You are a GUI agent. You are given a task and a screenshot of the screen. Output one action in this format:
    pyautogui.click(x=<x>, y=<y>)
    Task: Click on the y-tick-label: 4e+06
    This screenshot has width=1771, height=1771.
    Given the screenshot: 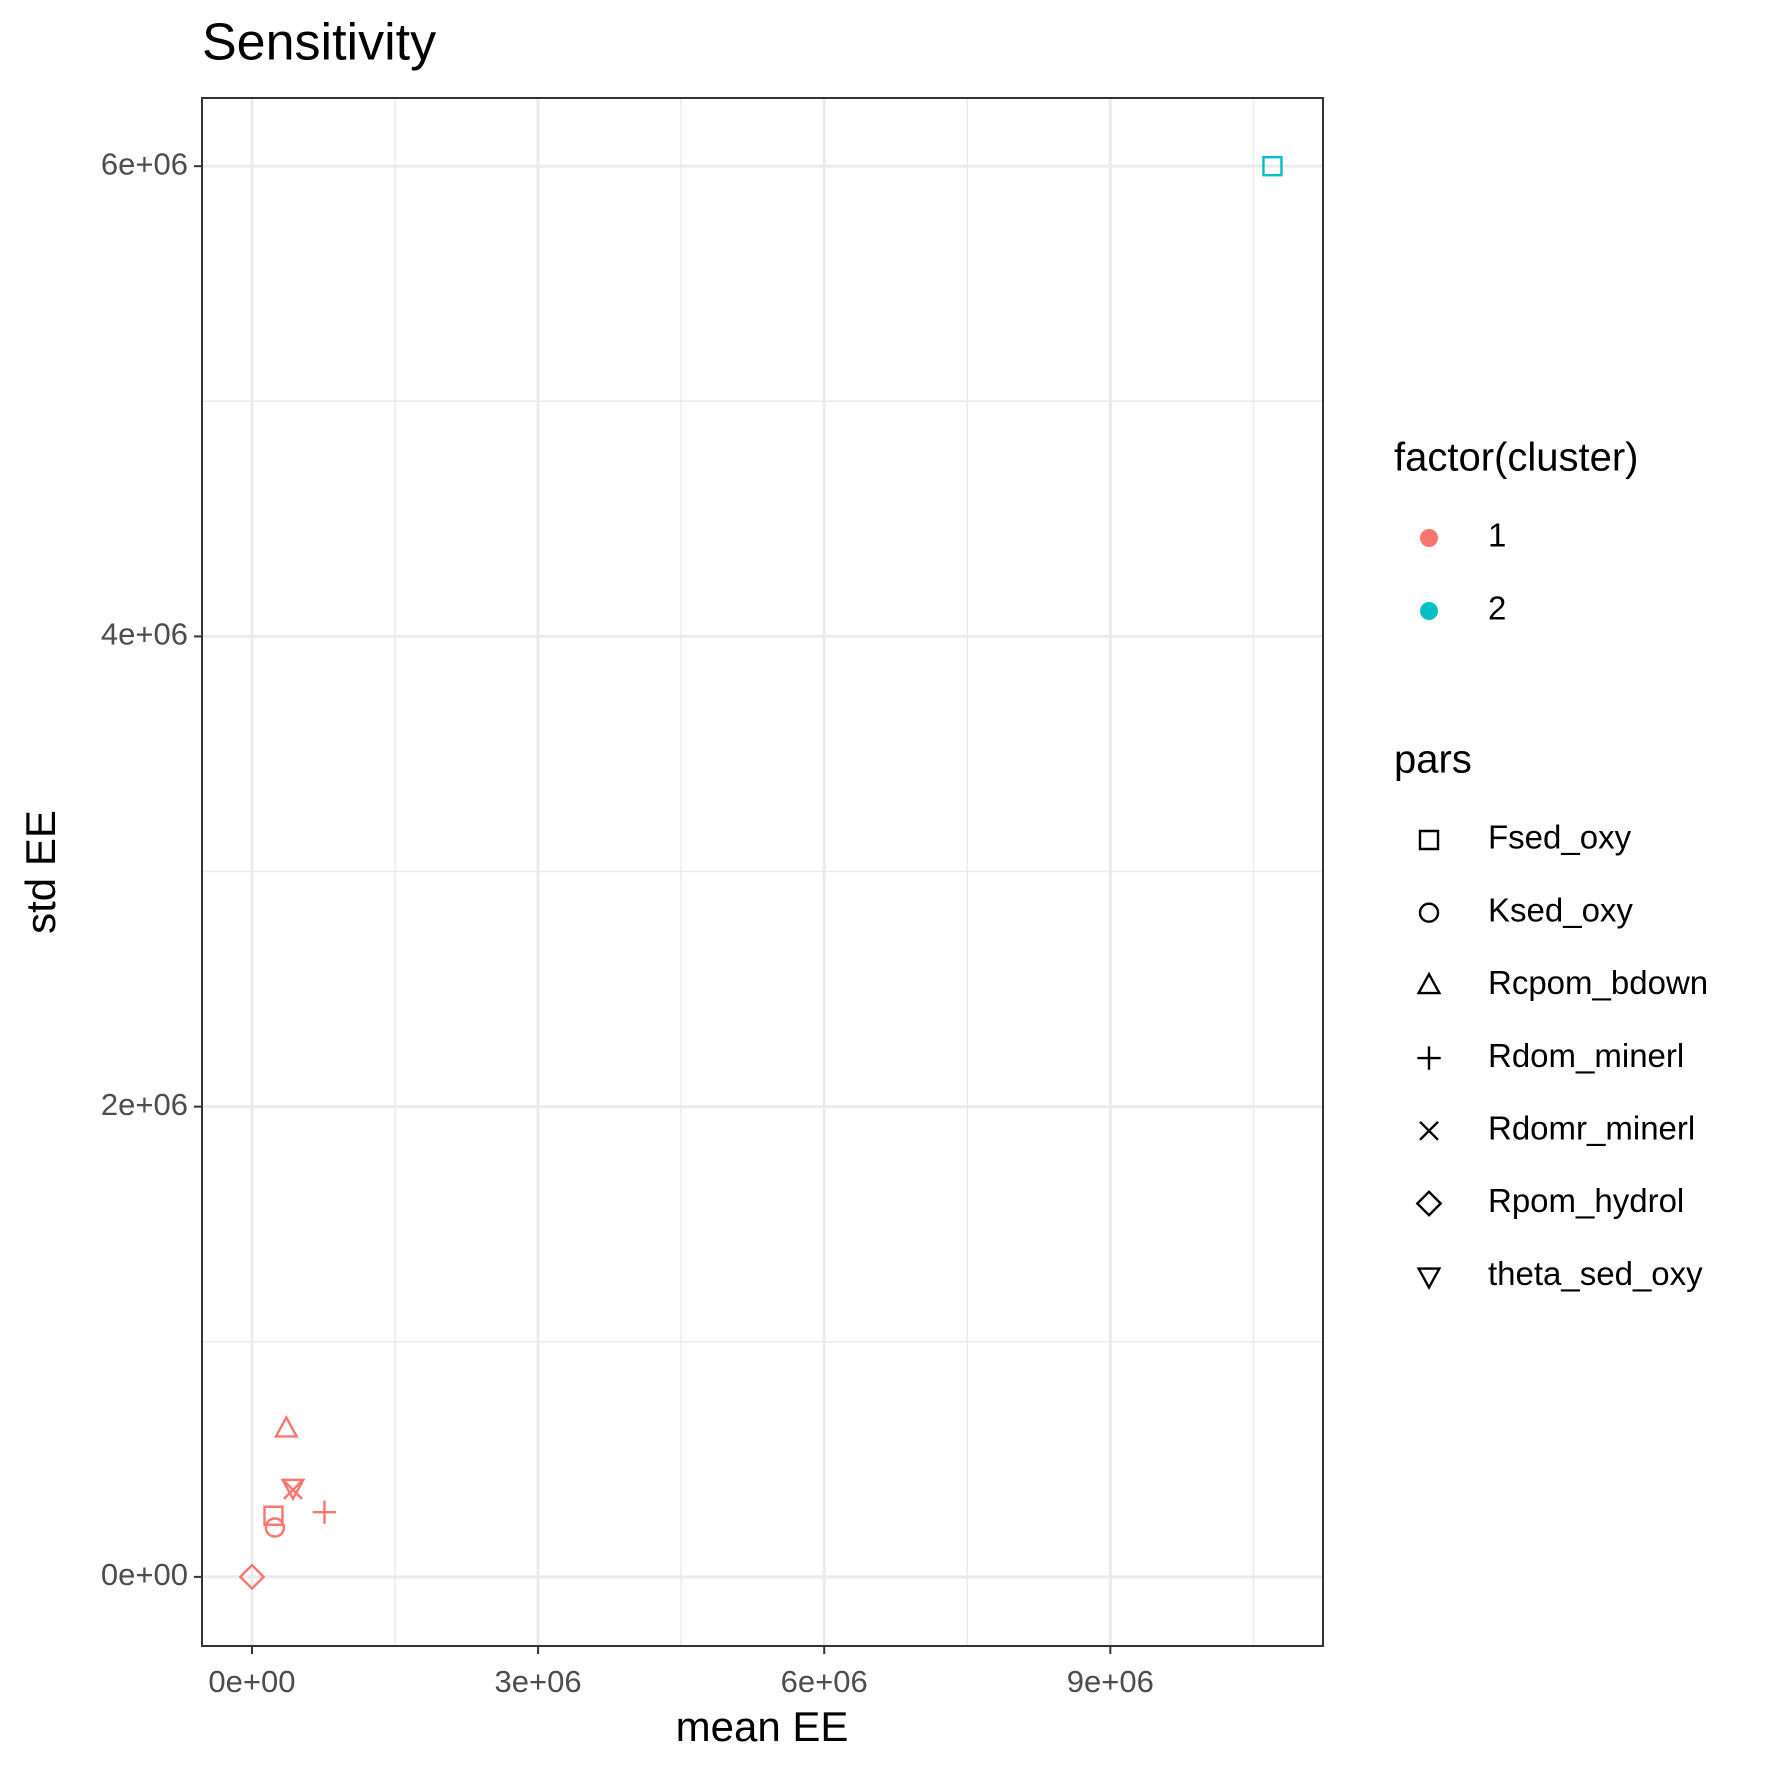 What is the action you would take?
    pyautogui.click(x=144, y=634)
    